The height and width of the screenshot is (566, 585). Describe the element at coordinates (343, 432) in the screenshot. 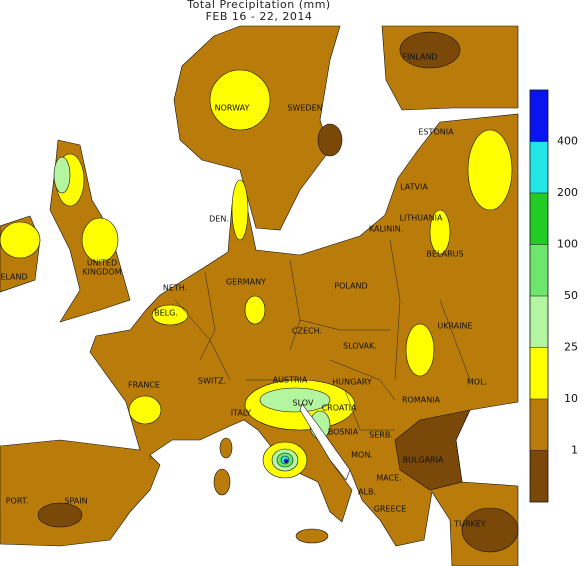

I see `country-label: BOSNIA` at that location.